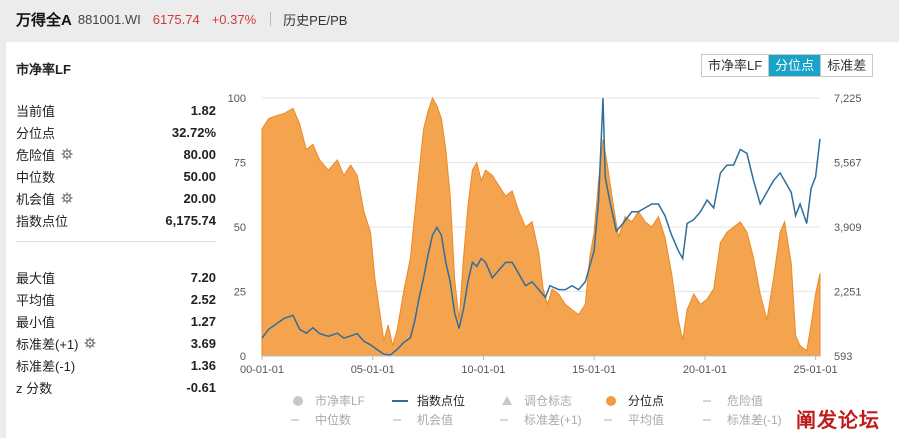  I want to click on index-header: 万得全A 881001.WI 6175.74 +0.37% 历史PE/PB, so click(449, 19).